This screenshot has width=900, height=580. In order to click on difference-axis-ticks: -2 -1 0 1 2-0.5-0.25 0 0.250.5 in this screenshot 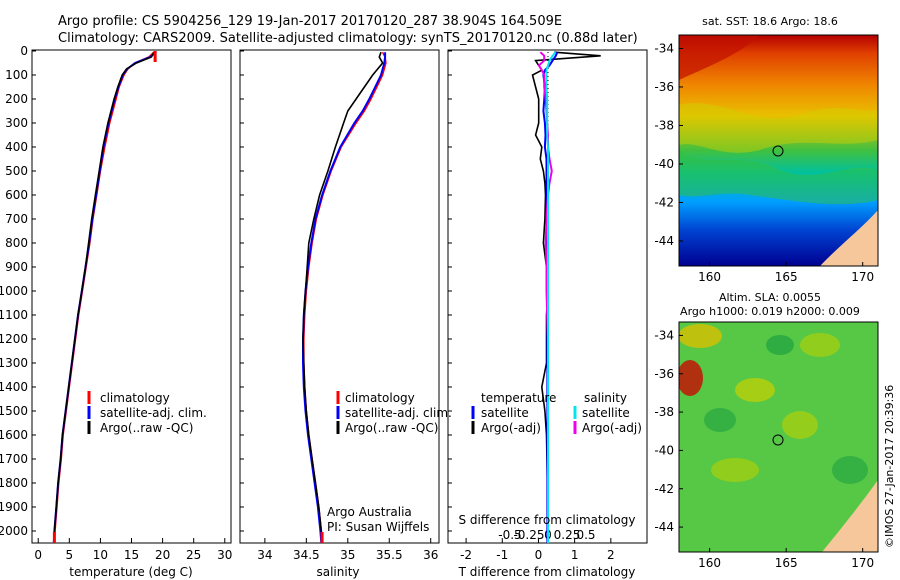, I will do `click(537, 545)`.